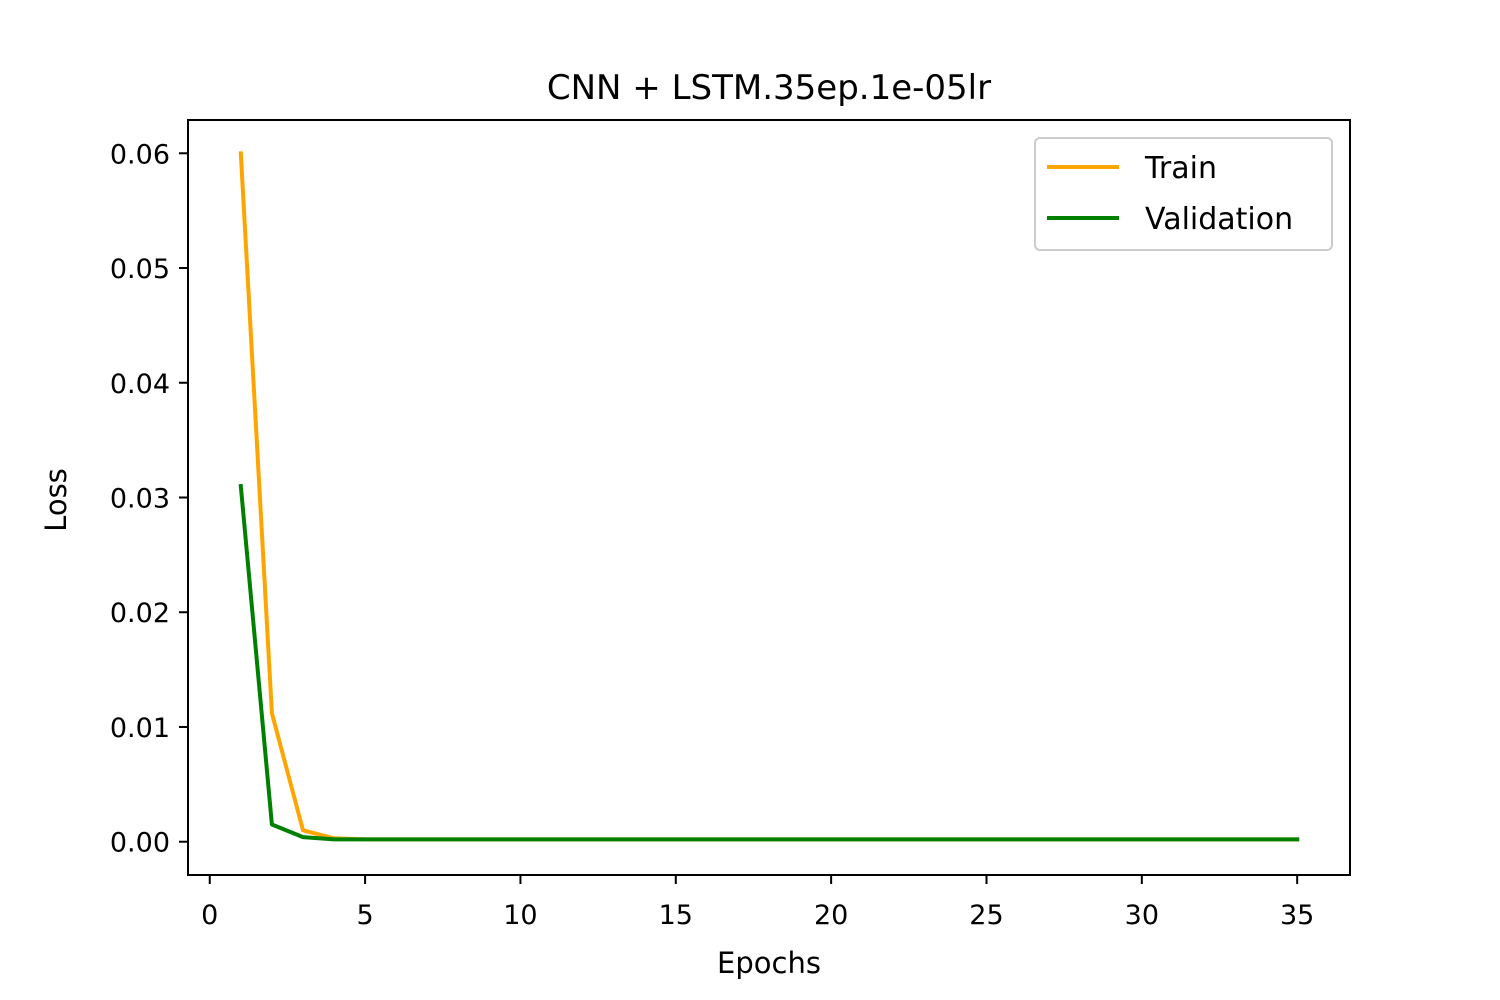 Image resolution: width=1500 pixels, height=1000 pixels. What do you see at coordinates (140, 613) in the screenshot?
I see `y-tick-label: 0.02` at bounding box center [140, 613].